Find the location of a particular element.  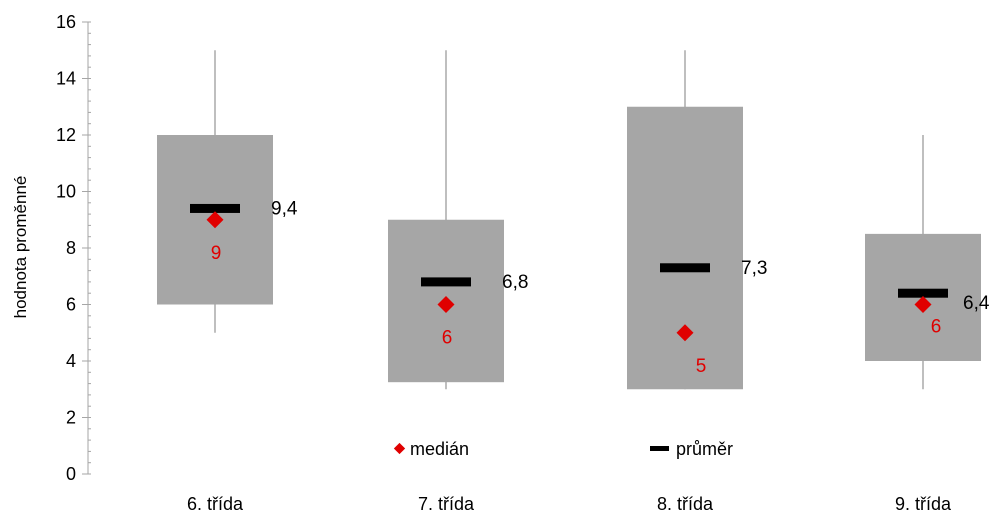

y-tick-label: 4 is located at coordinates (71, 361).